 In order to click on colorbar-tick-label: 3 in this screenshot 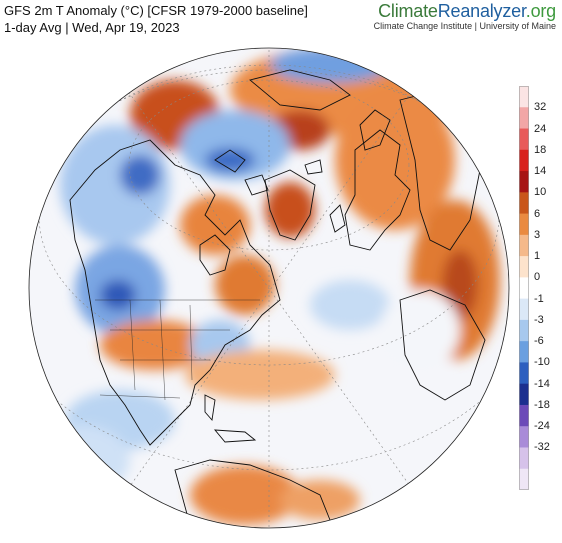, I will do `click(537, 234)`.